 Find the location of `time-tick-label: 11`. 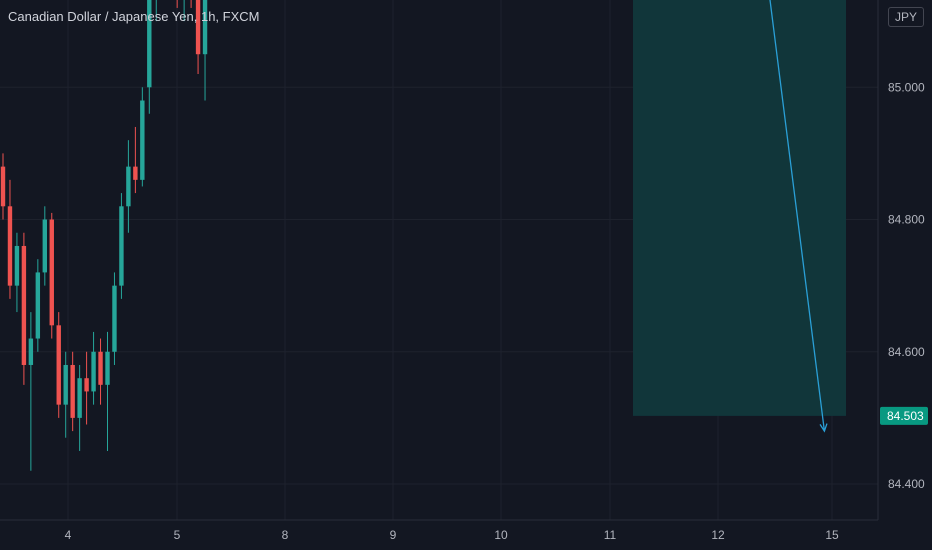

time-tick-label: 11 is located at coordinates (610, 535).